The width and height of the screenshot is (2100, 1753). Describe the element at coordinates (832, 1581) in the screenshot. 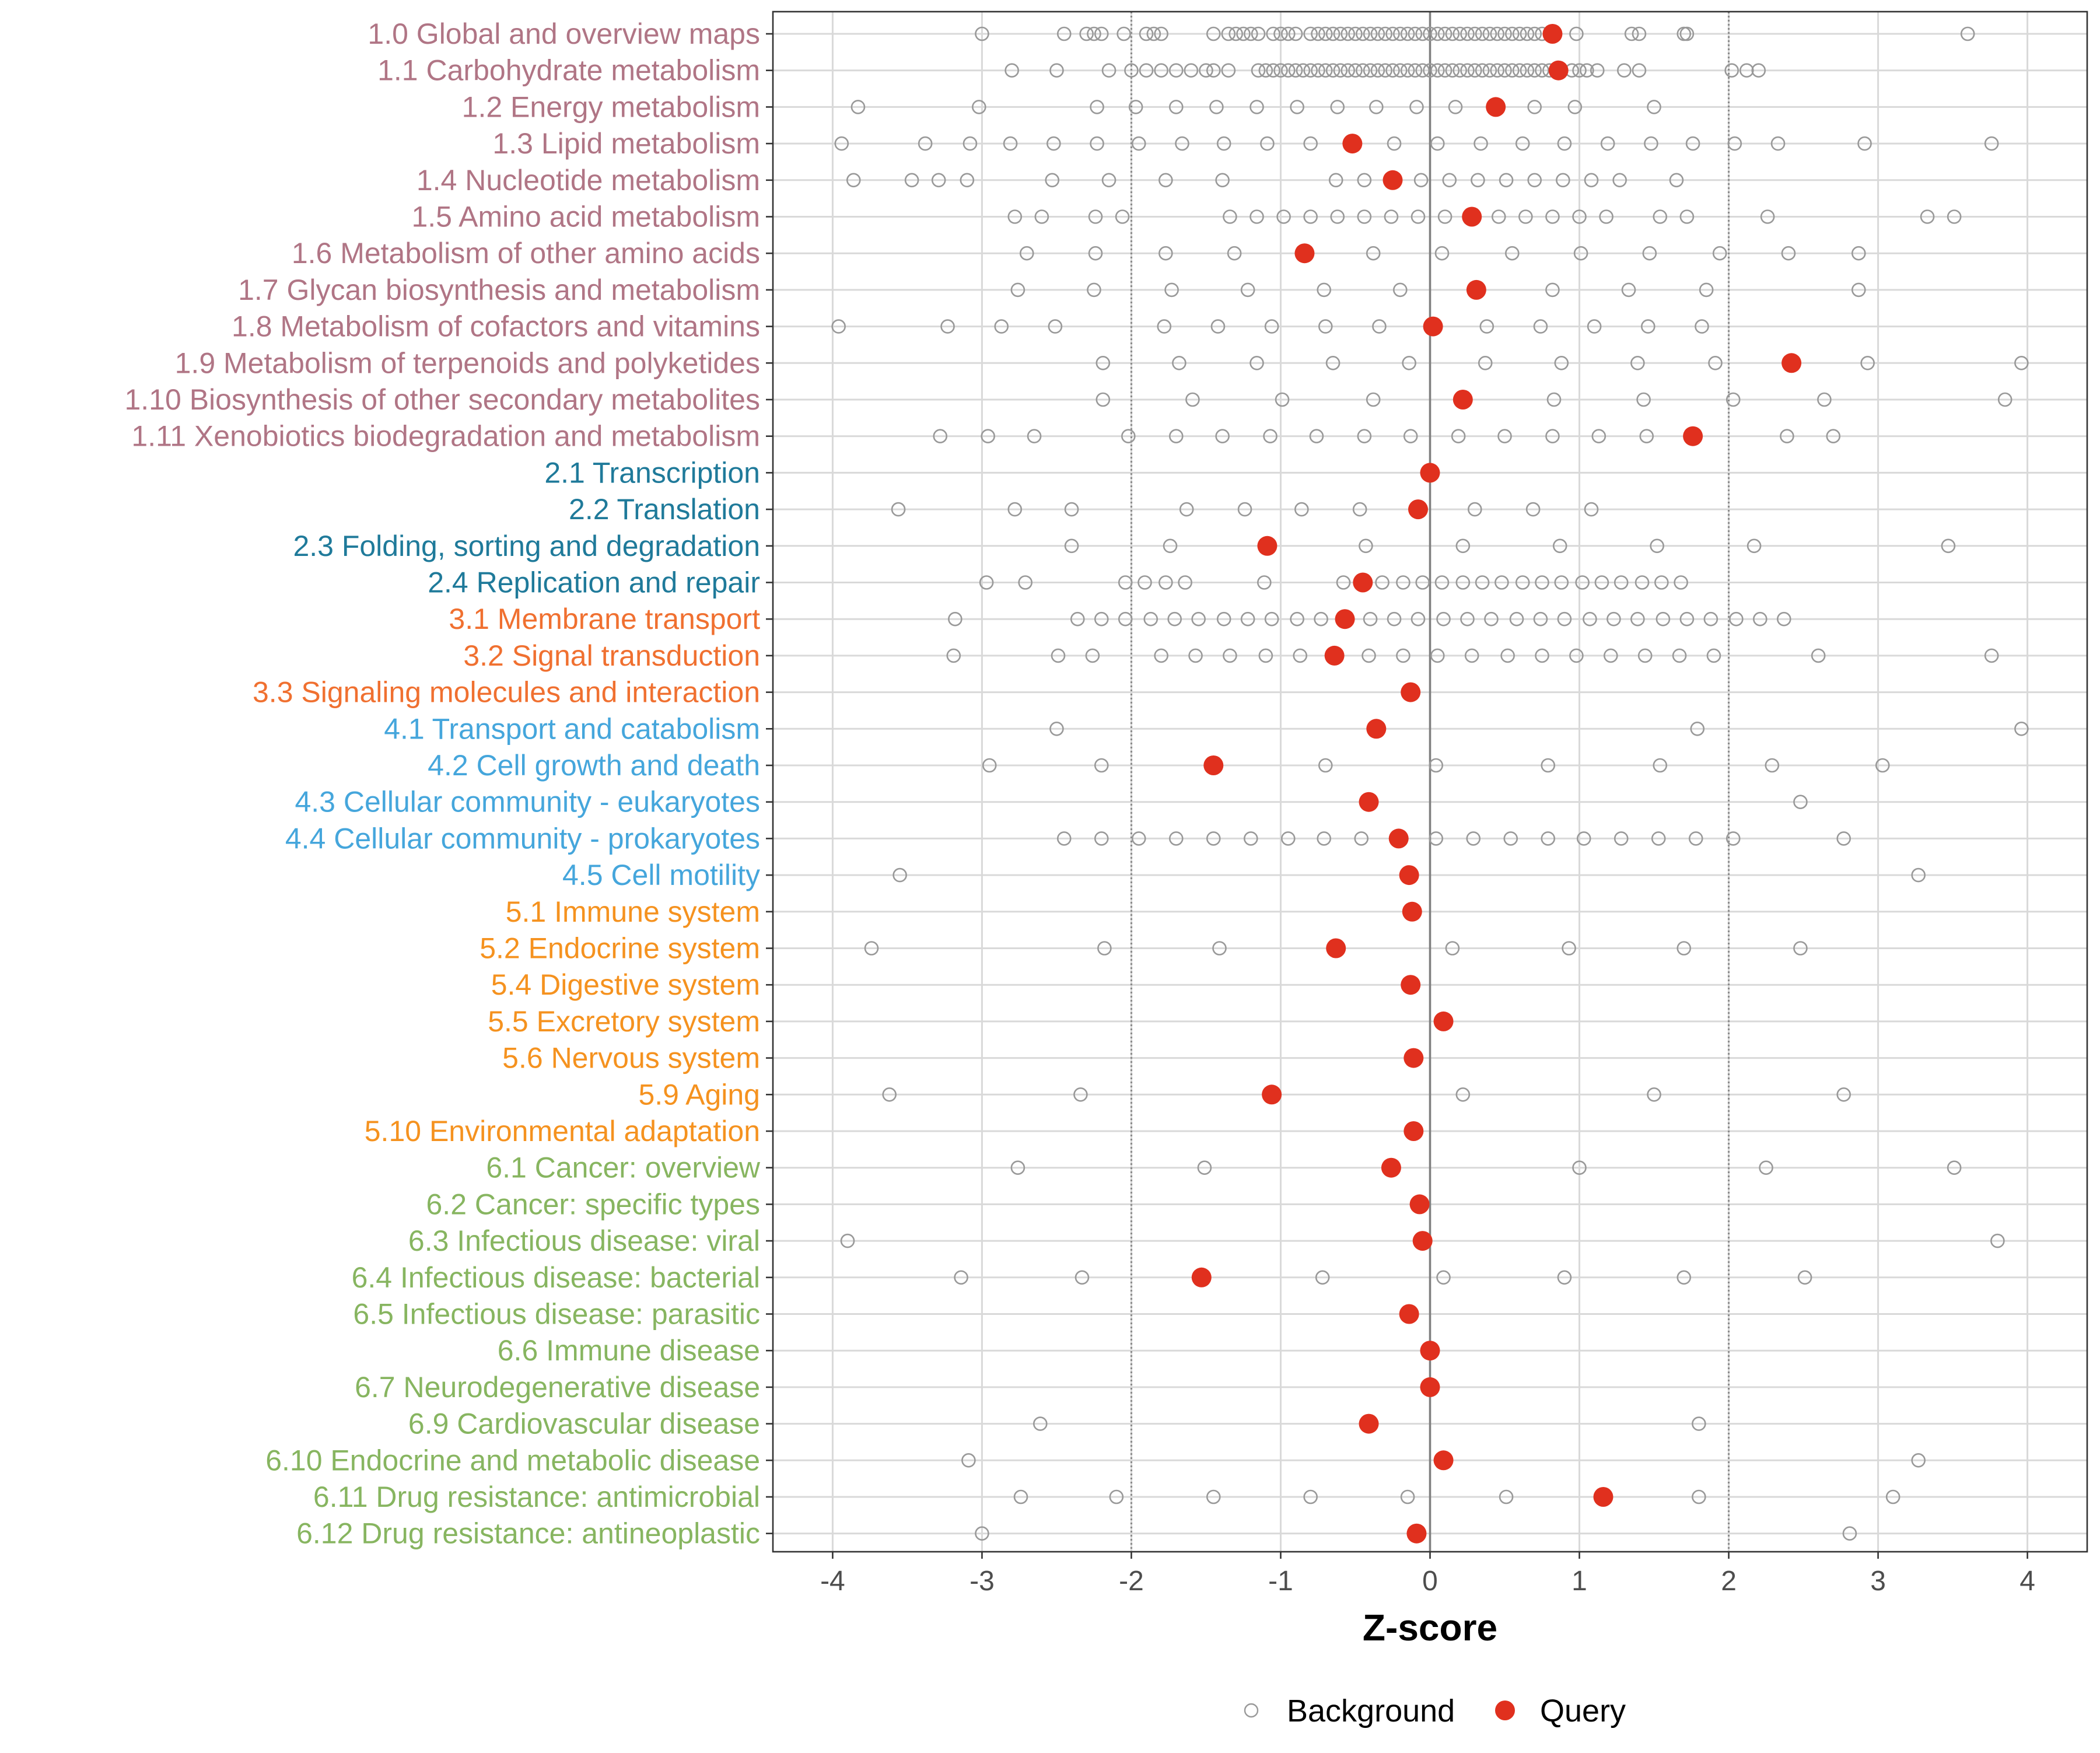

I see `x-tick-label: -4` at that location.